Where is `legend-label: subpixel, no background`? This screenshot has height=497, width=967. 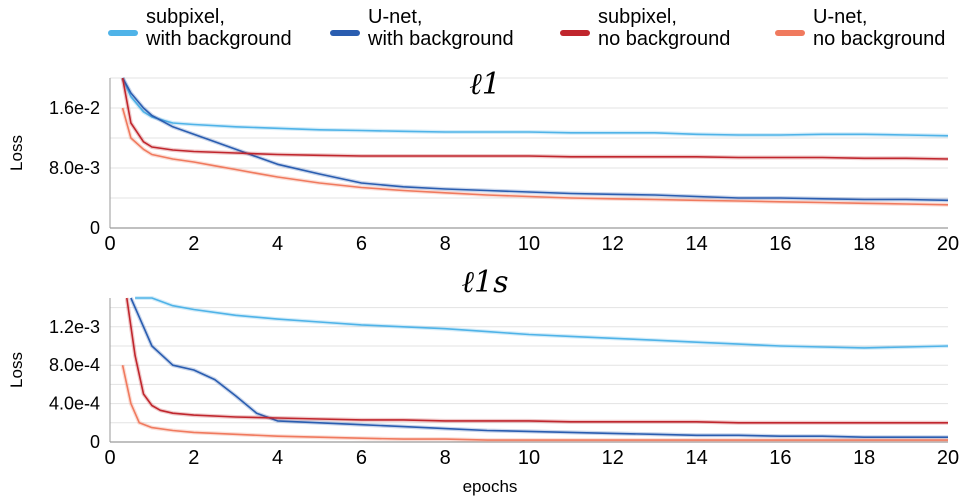 legend-label: subpixel, no background is located at coordinates (664, 28).